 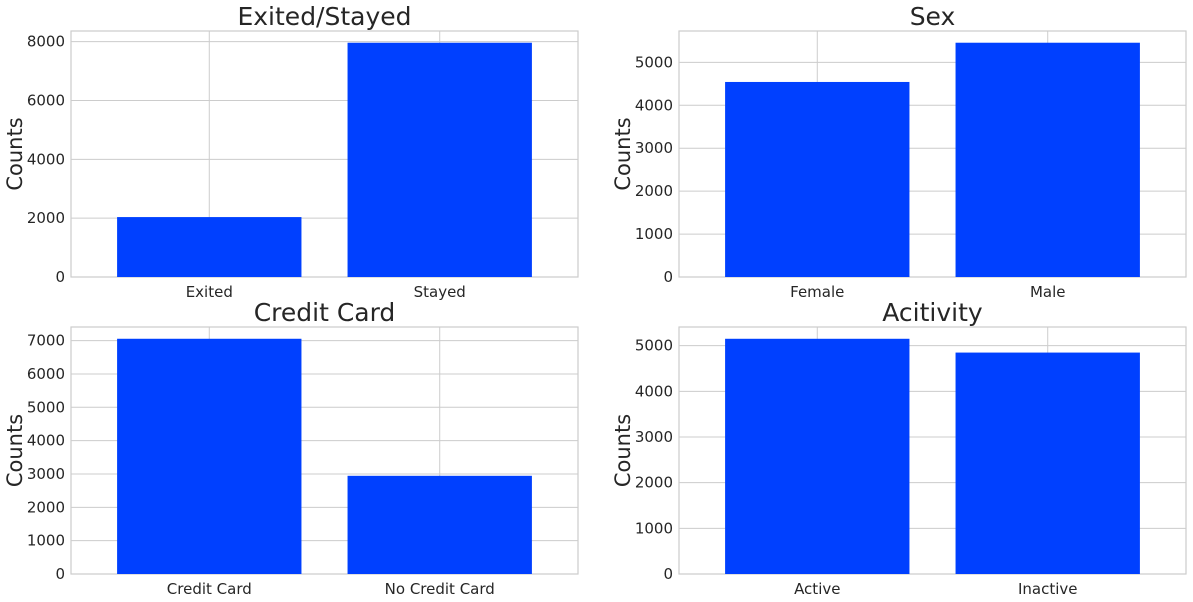 What do you see at coordinates (933, 16) in the screenshot?
I see `chart-title: Sex` at bounding box center [933, 16].